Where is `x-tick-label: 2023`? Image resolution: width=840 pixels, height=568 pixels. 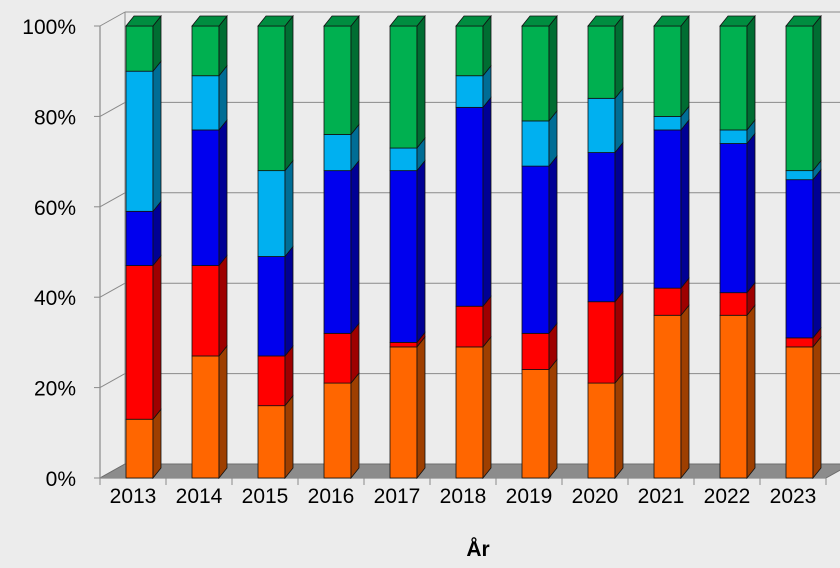
x-tick-label: 2023 is located at coordinates (793, 496).